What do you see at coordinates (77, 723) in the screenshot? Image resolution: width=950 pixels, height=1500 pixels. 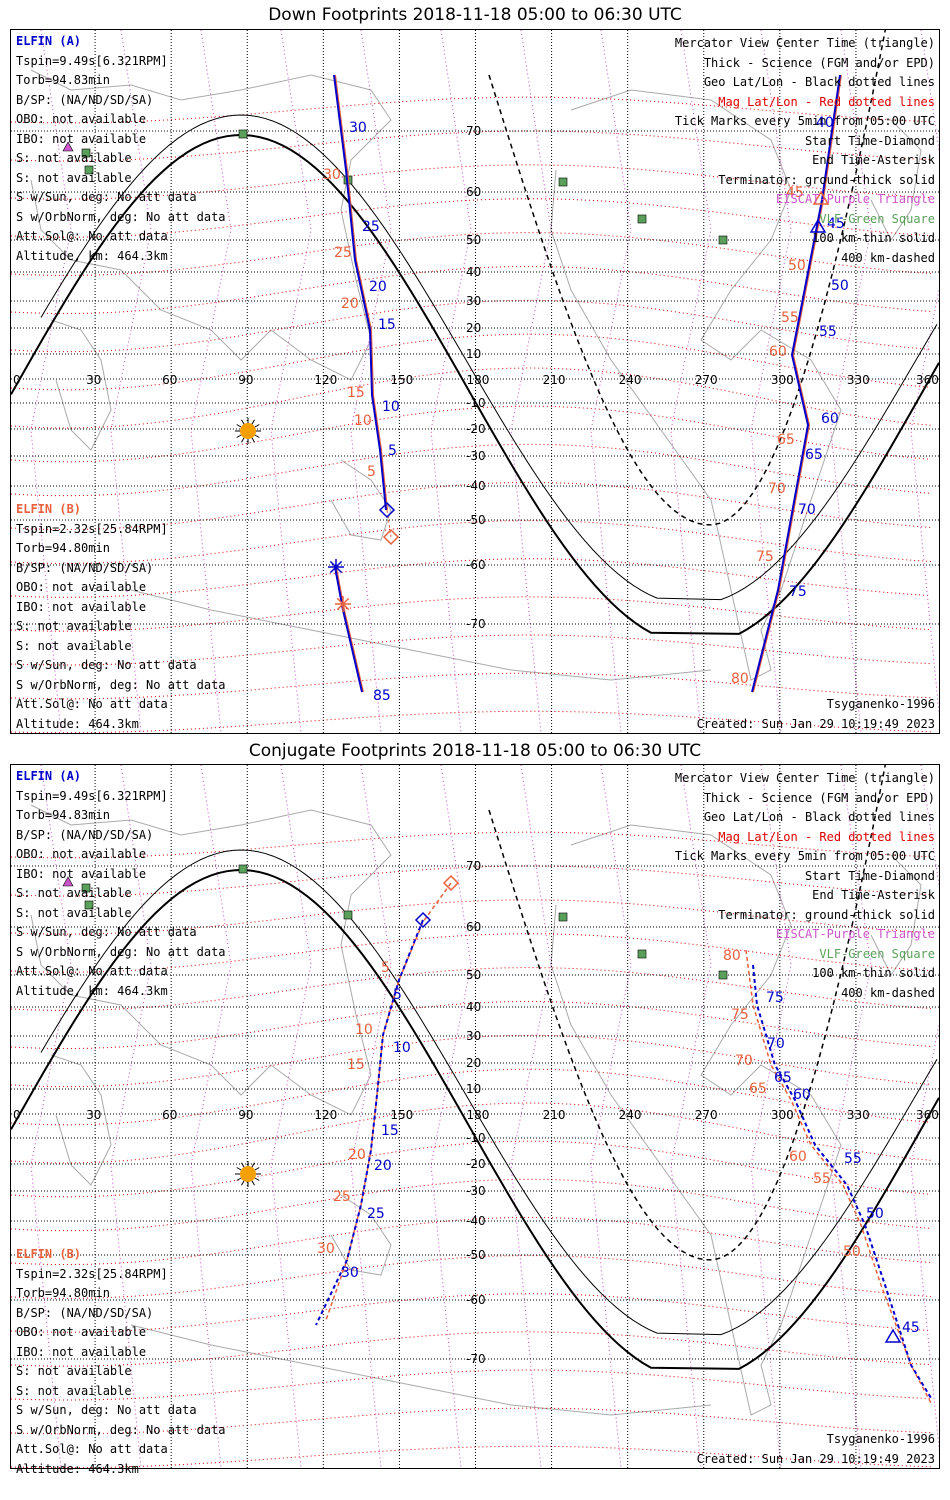 I see `info-line: Altitude: 464.3km` at bounding box center [77, 723].